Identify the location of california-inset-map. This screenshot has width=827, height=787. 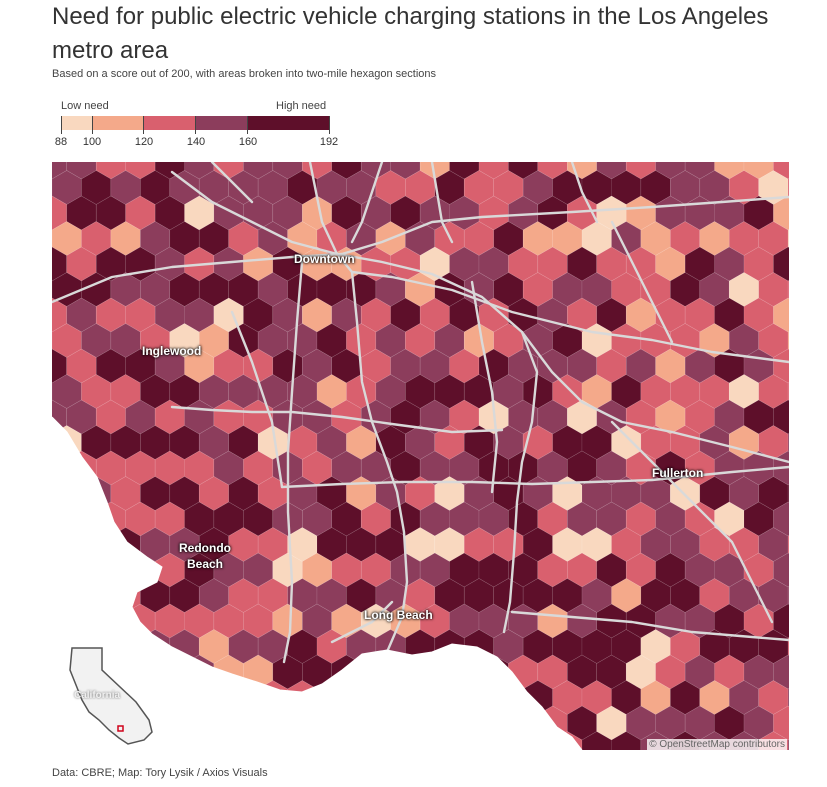
(111, 696).